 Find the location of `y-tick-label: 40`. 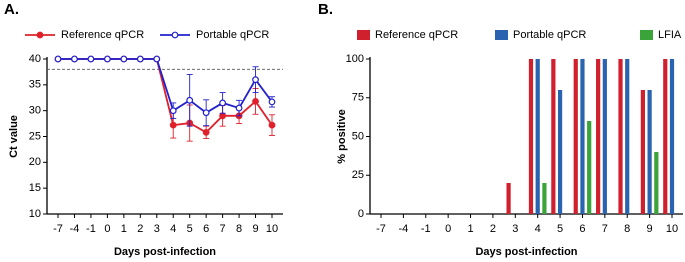

y-tick-label: 40 is located at coordinates (35, 59).